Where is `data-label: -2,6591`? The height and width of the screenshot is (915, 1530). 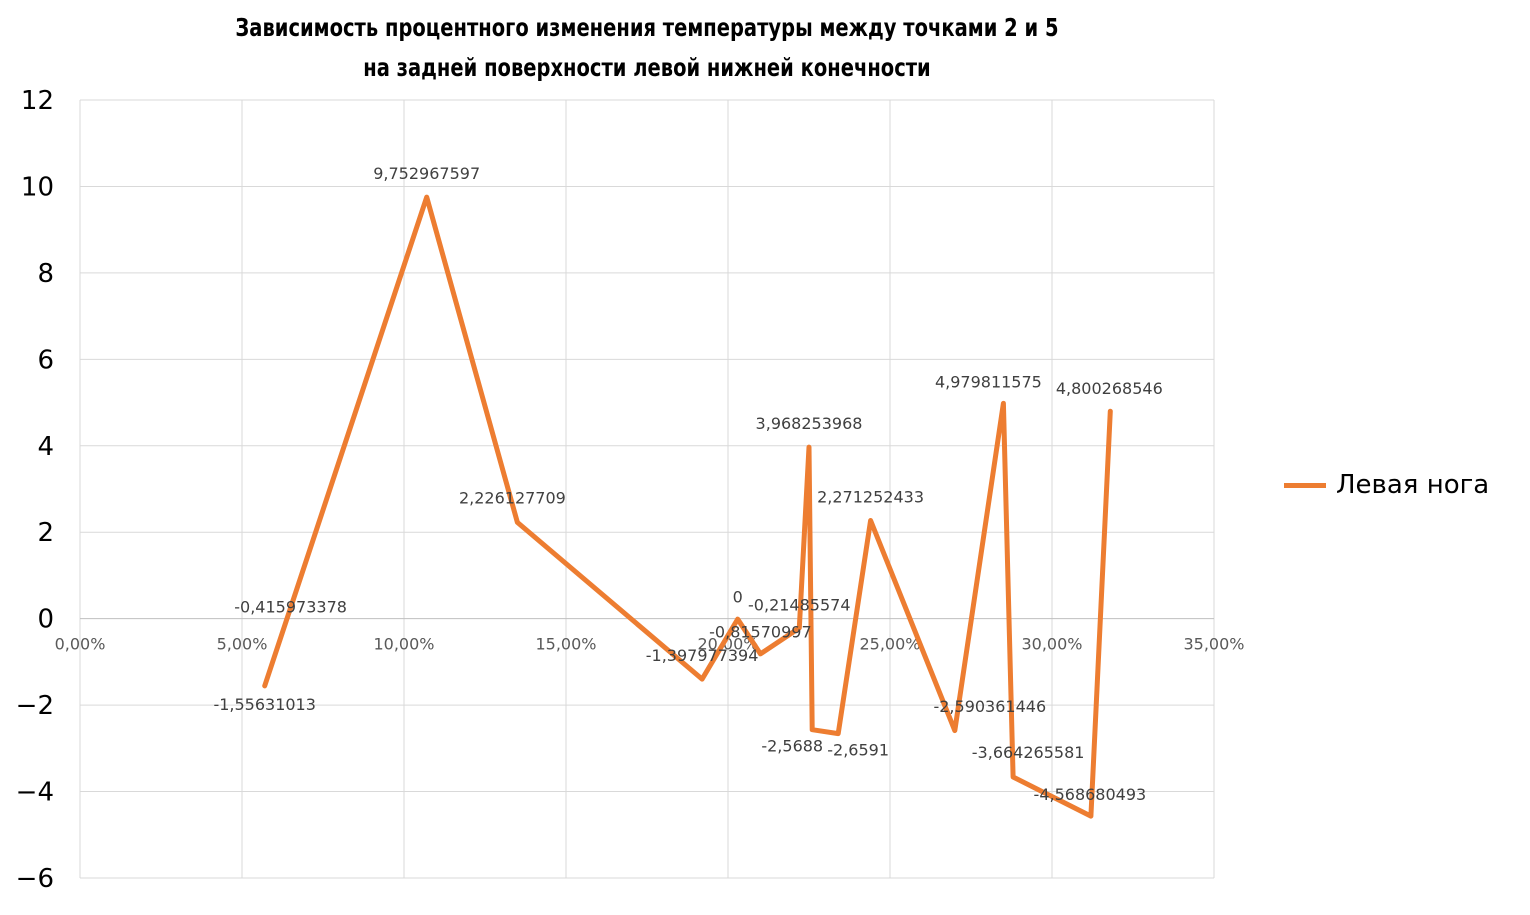
data-label: -2,6591 is located at coordinates (858, 750).